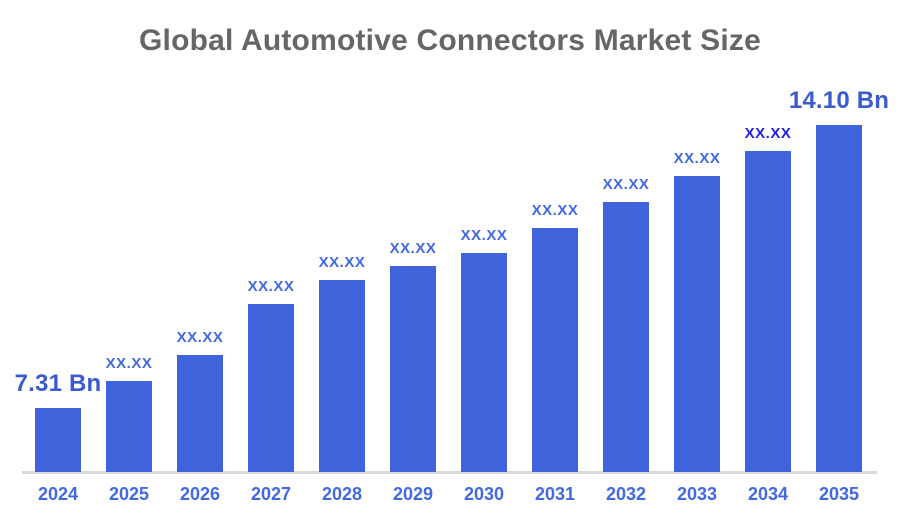 The width and height of the screenshot is (900, 525). I want to click on chart-title: Global Automotive Connectors Market Size, so click(450, 40).